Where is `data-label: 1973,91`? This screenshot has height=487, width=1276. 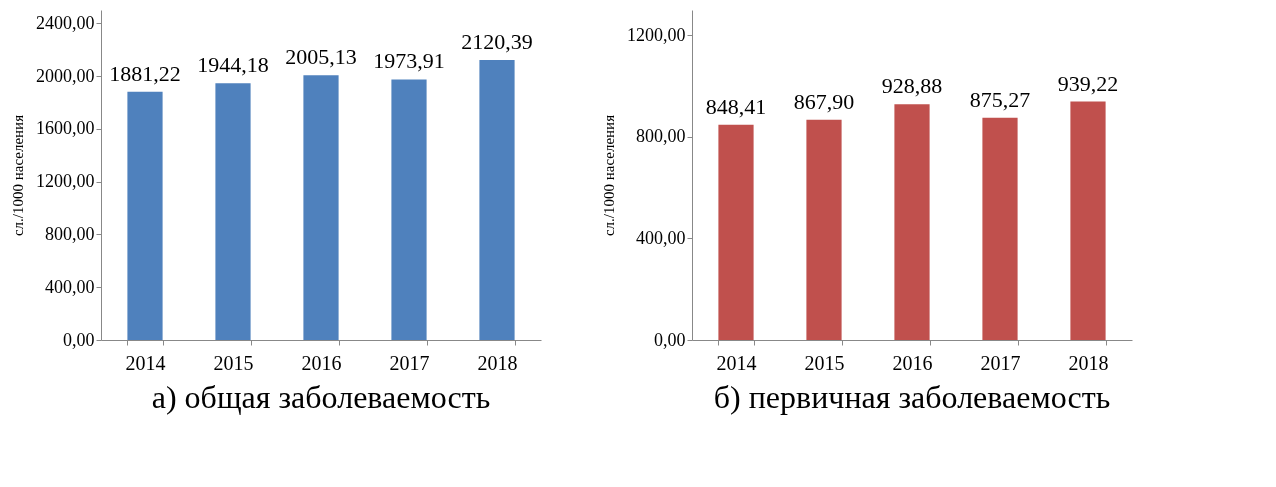
data-label: 1973,91 is located at coordinates (409, 61).